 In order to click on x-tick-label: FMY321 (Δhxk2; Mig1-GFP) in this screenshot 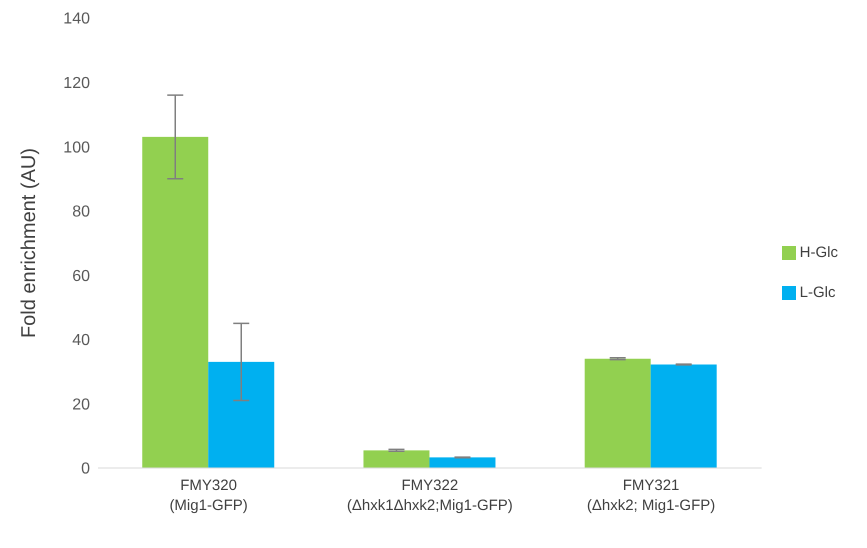, I will do `click(651, 495)`.